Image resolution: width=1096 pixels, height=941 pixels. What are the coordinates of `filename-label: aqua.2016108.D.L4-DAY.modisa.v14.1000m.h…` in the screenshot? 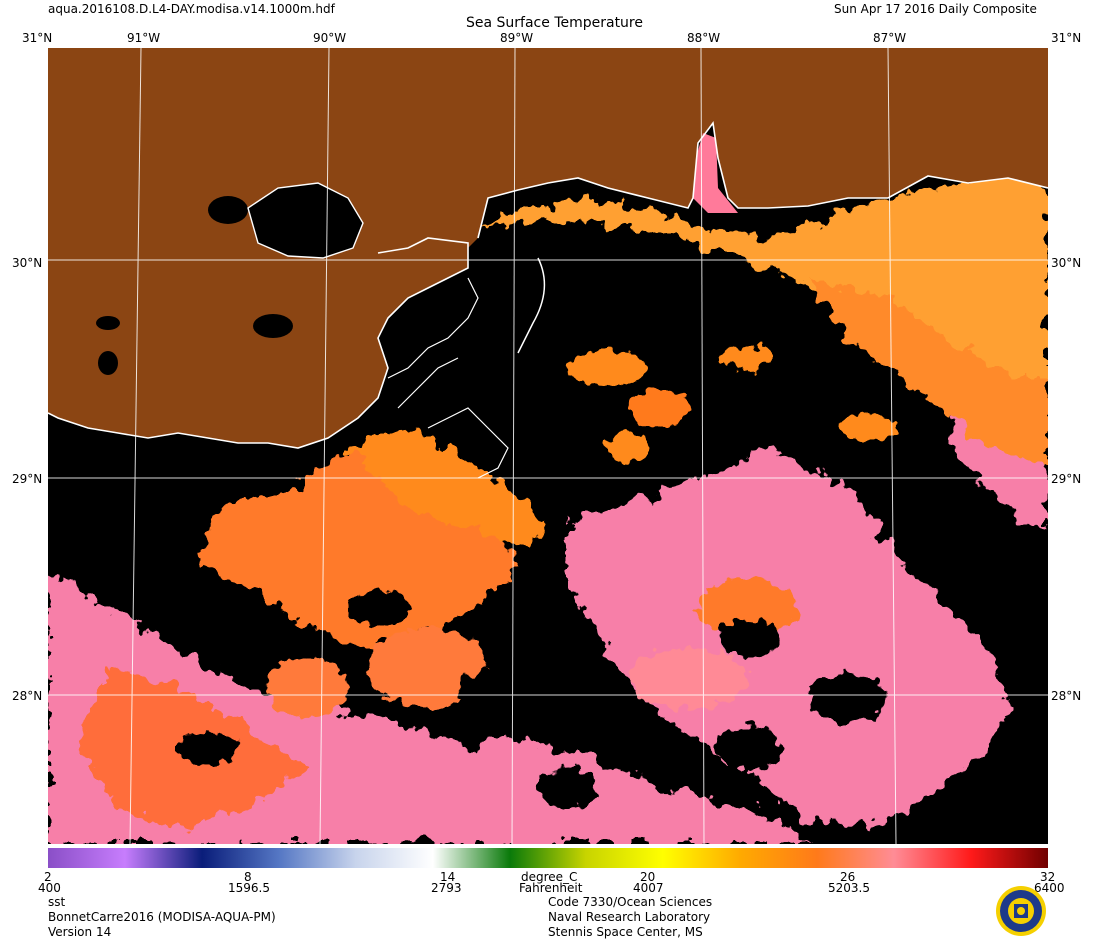 It's located at (191, 9).